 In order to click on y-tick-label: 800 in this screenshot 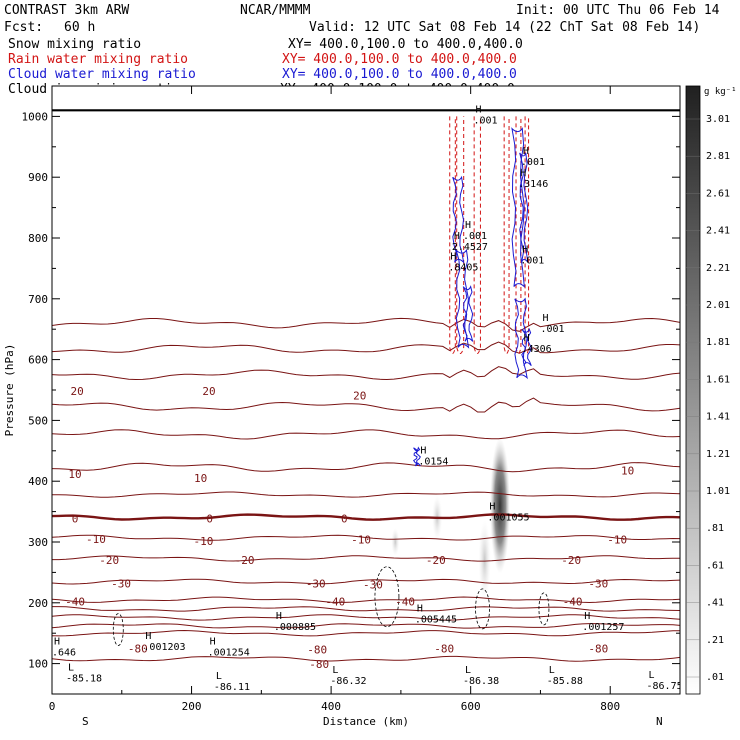, I will do `click(38, 238)`.